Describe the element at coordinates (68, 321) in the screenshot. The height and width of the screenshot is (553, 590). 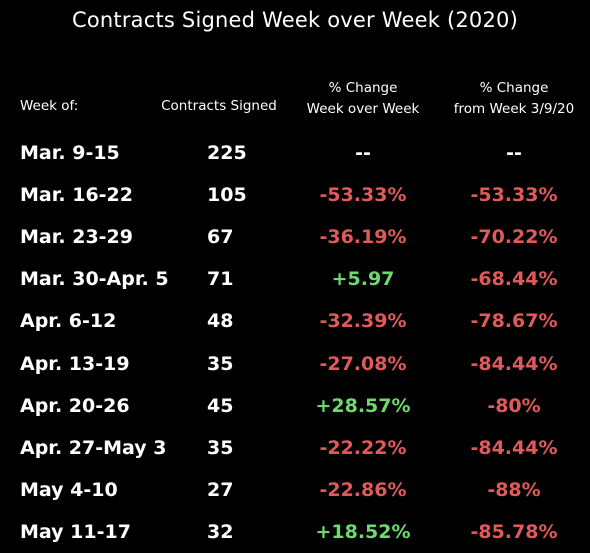
I see `cell-week: Apr. 6-12` at that location.